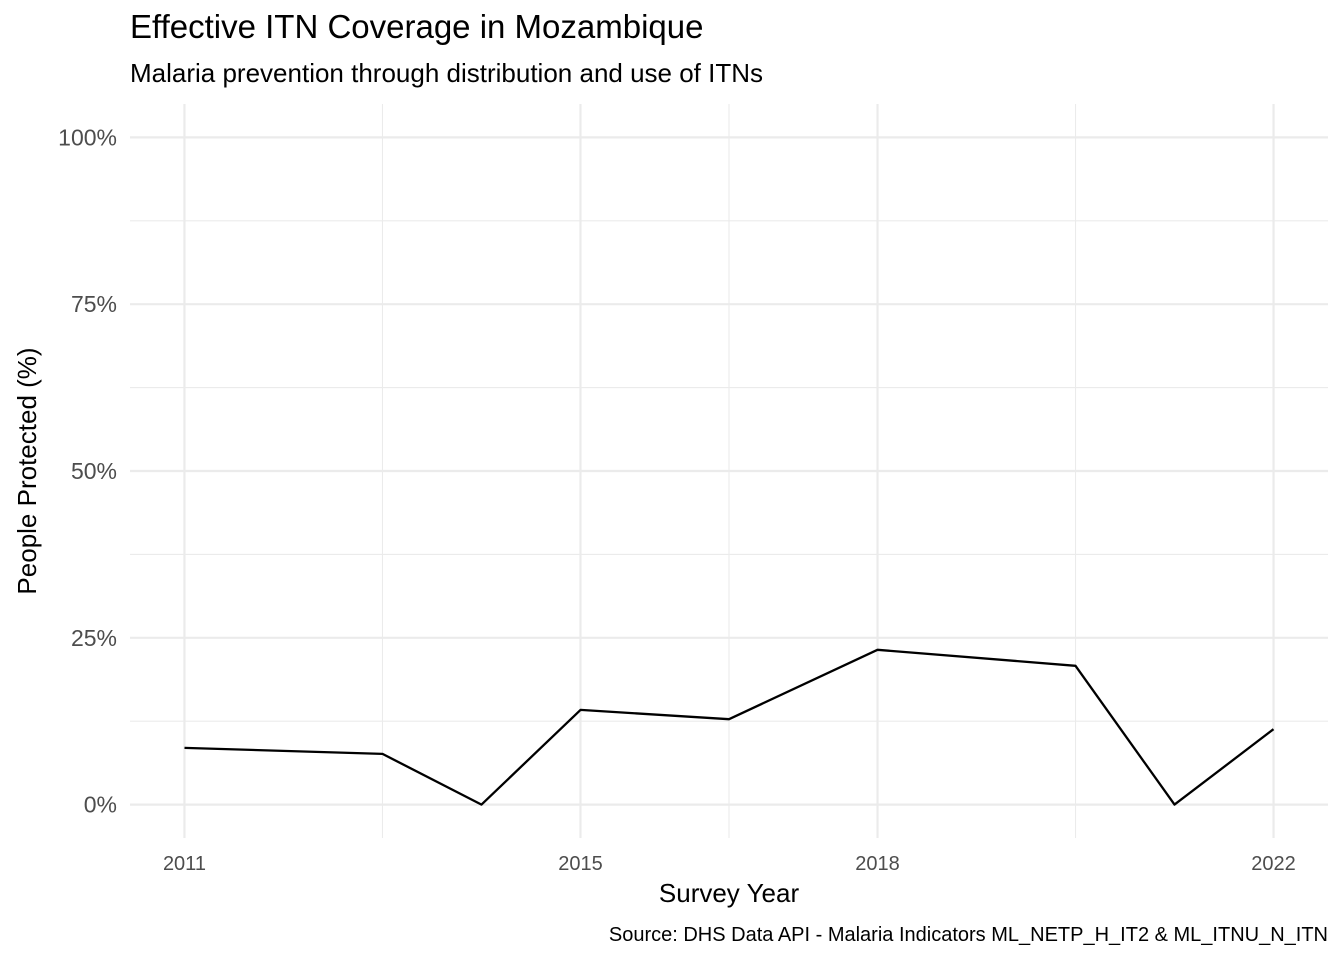  I want to click on x-axis-title: Survey Year, so click(729, 893).